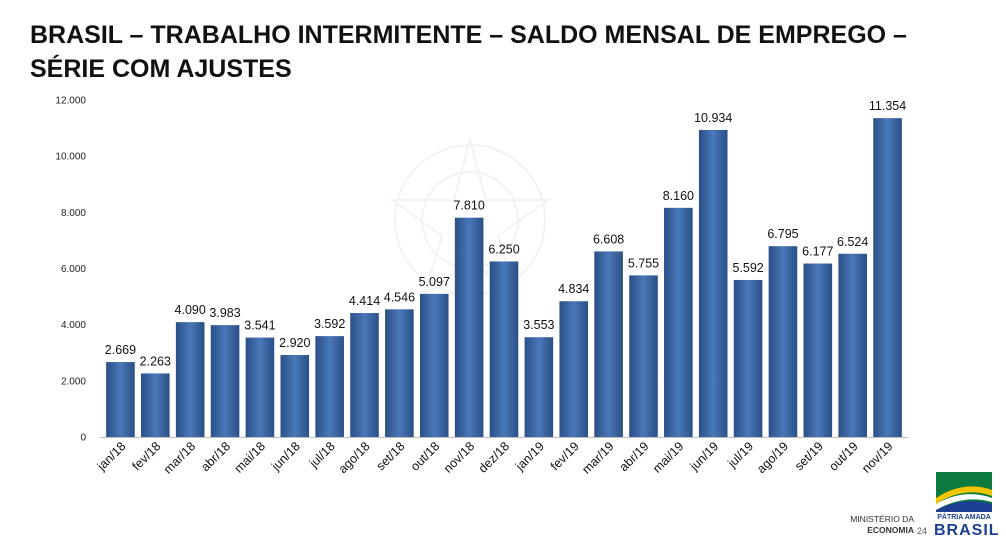 Image resolution: width=1006 pixels, height=554 pixels. Describe the element at coordinates (887, 106) in the screenshot. I see `data-label: 11.354` at that location.